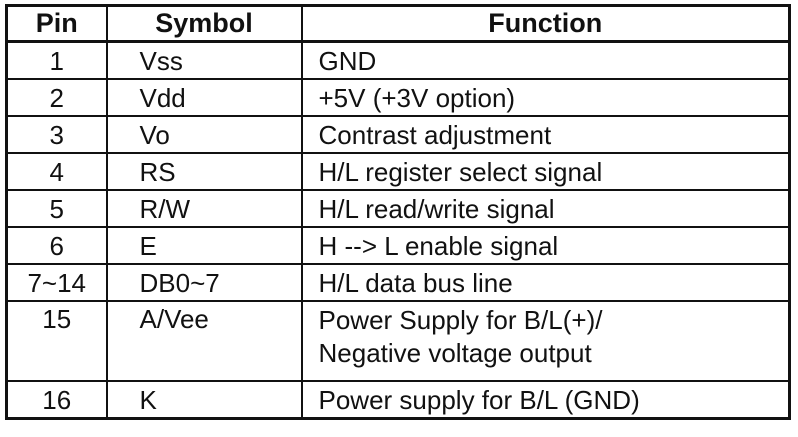 The height and width of the screenshot is (437, 798). What do you see at coordinates (545, 134) in the screenshot?
I see `function-cell: Contrast adjustment` at bounding box center [545, 134].